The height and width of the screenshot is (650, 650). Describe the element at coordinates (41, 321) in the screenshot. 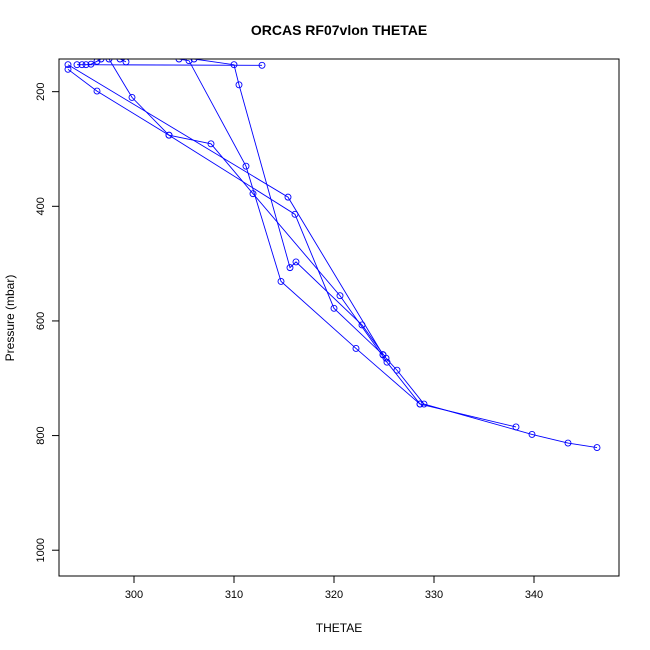

I see `y-tick-label: 600` at that location.